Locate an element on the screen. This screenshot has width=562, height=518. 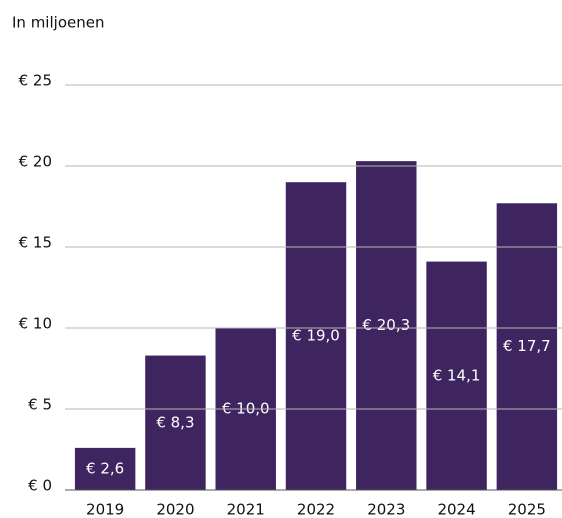
x-tick-label: 2020 is located at coordinates (175, 509).